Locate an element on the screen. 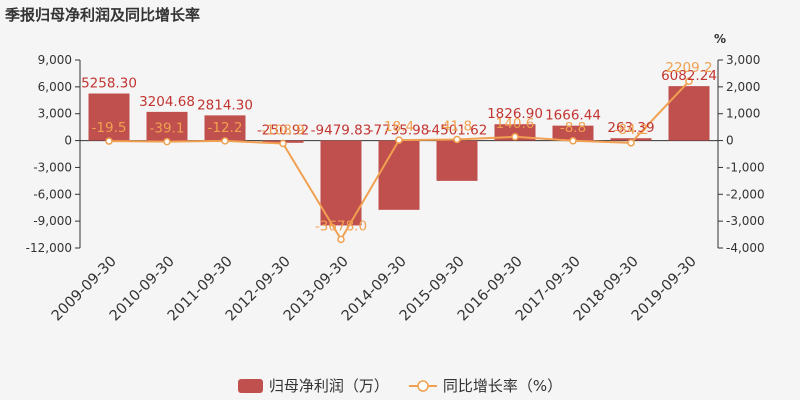  bar-value-label: -250.92 is located at coordinates (283, 131).